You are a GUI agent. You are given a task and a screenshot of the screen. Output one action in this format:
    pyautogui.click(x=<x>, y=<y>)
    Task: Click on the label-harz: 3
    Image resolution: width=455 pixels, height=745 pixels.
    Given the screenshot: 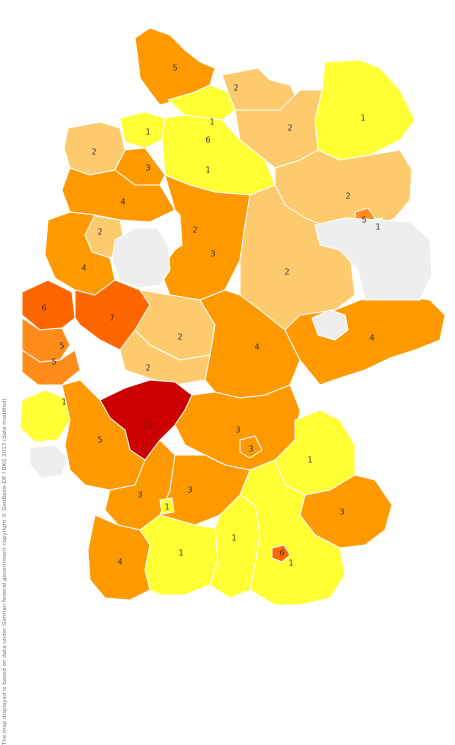 What is the action you would take?
    pyautogui.click(x=212, y=254)
    